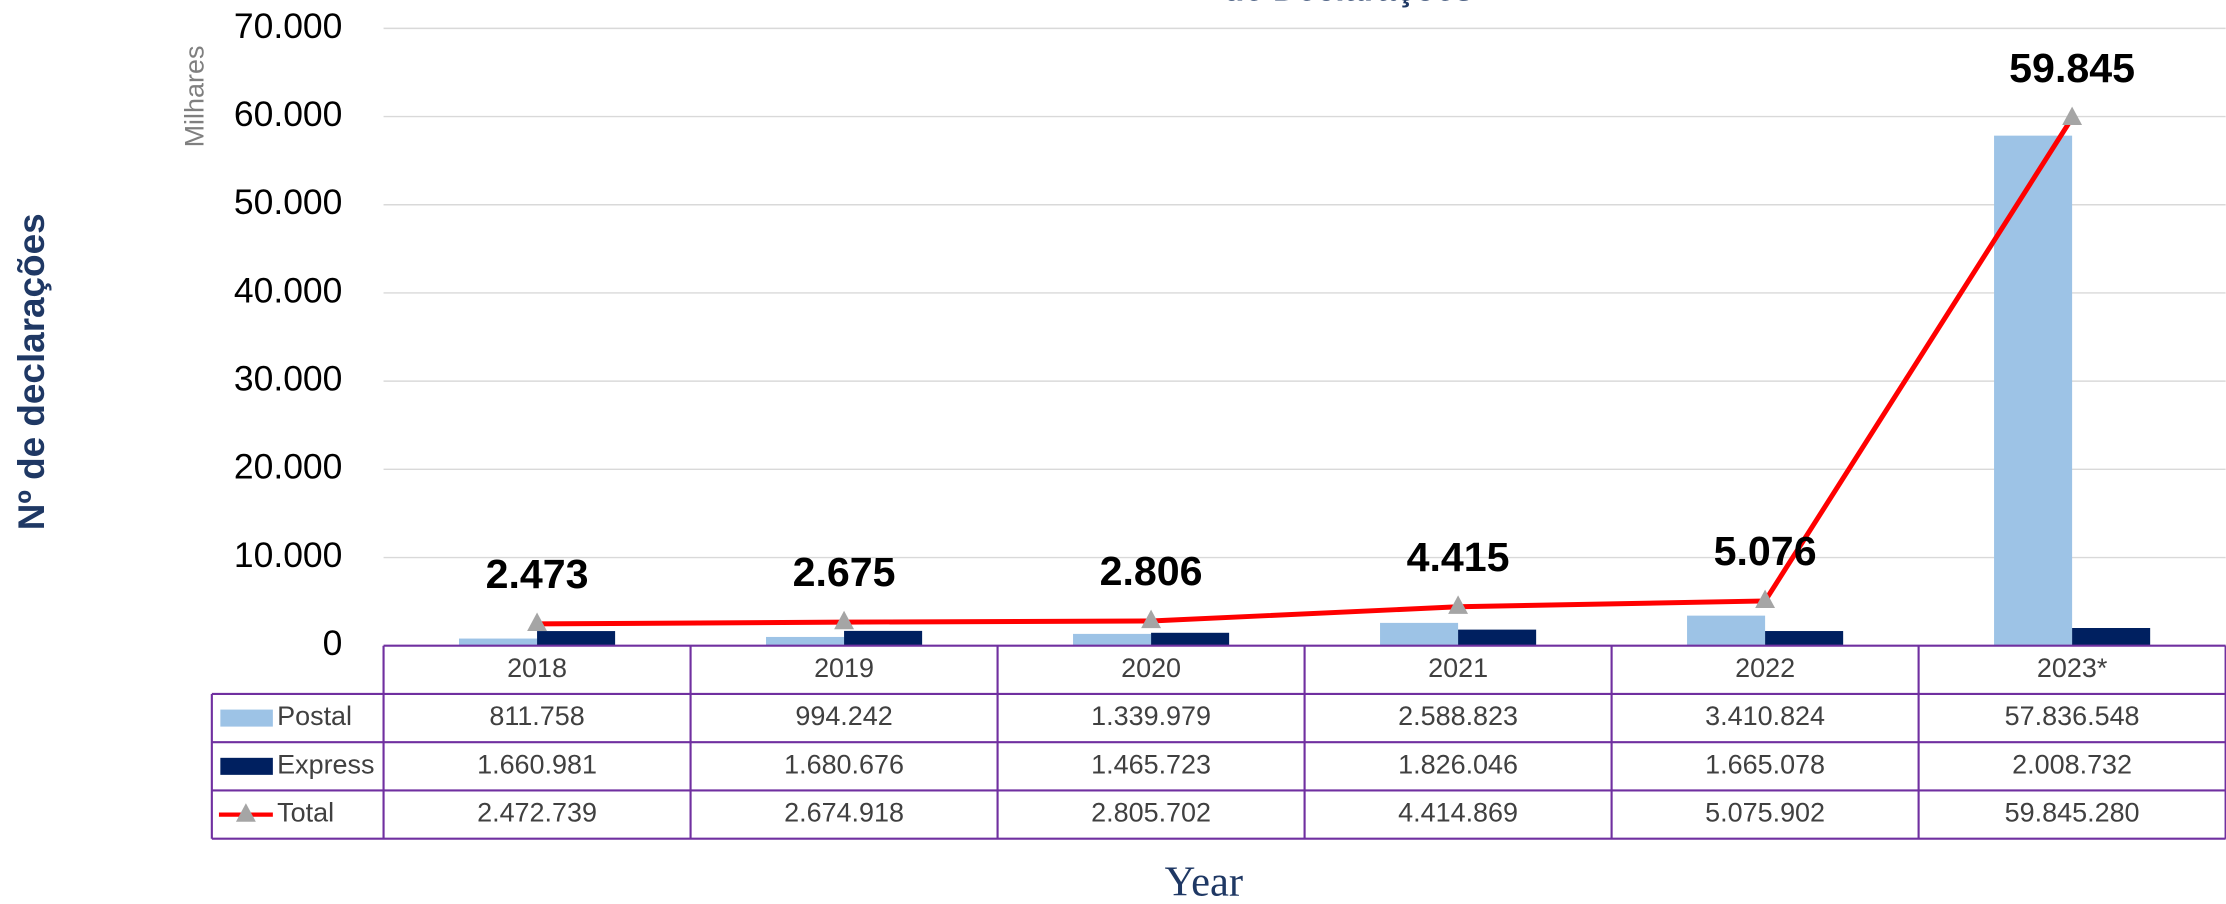 The image size is (2226, 904). Describe the element at coordinates (1458, 813) in the screenshot. I see `table-cell: 4.414.869` at that location.